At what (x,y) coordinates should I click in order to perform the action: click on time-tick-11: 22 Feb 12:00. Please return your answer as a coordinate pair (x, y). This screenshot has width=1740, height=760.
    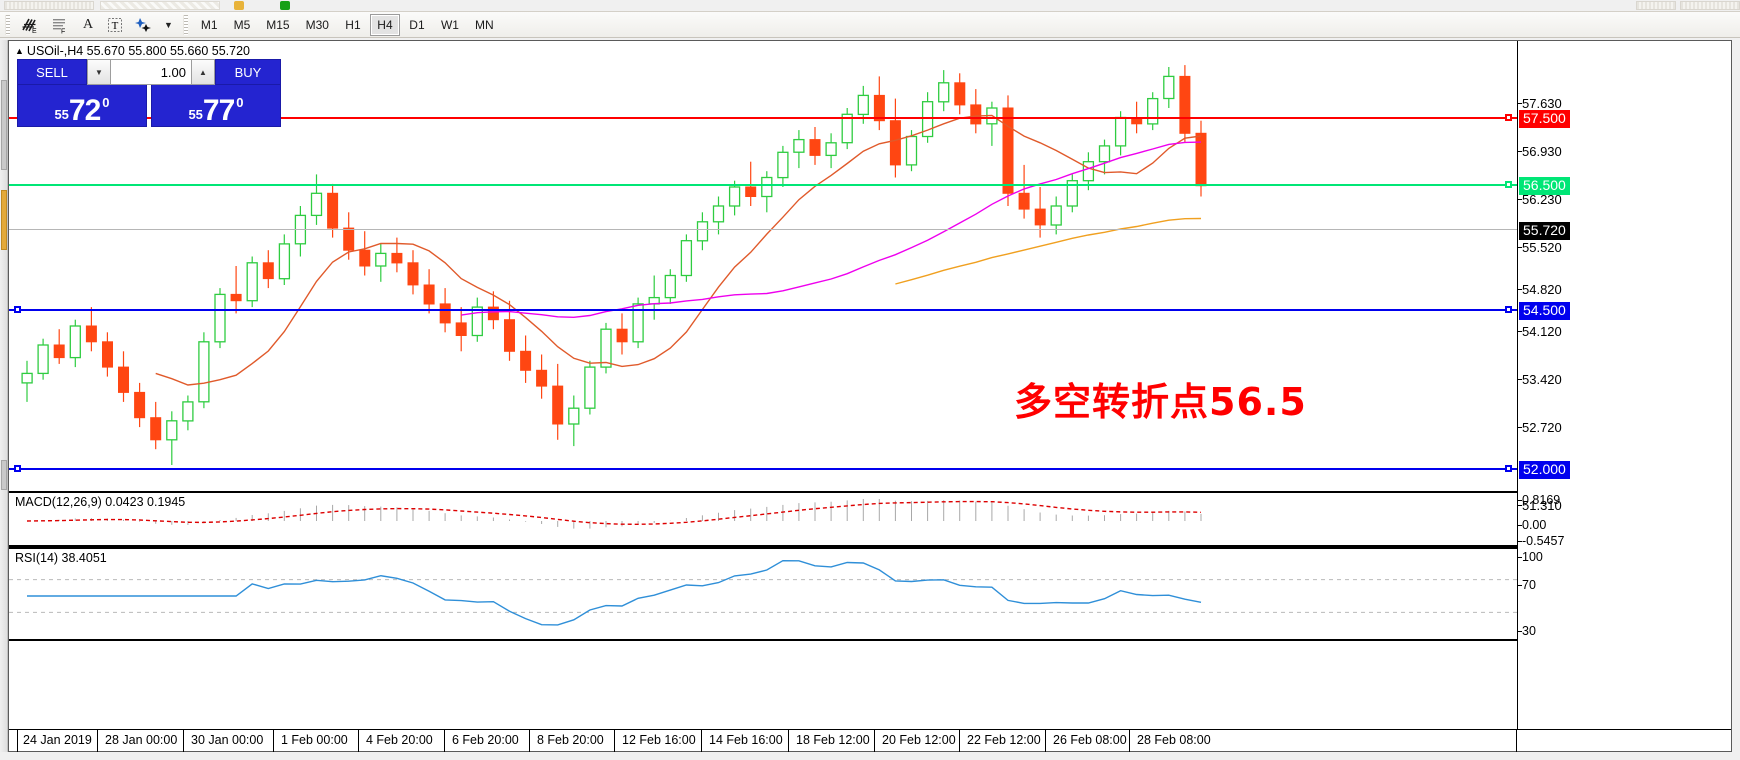
    Looking at the image, I should click on (1004, 740).